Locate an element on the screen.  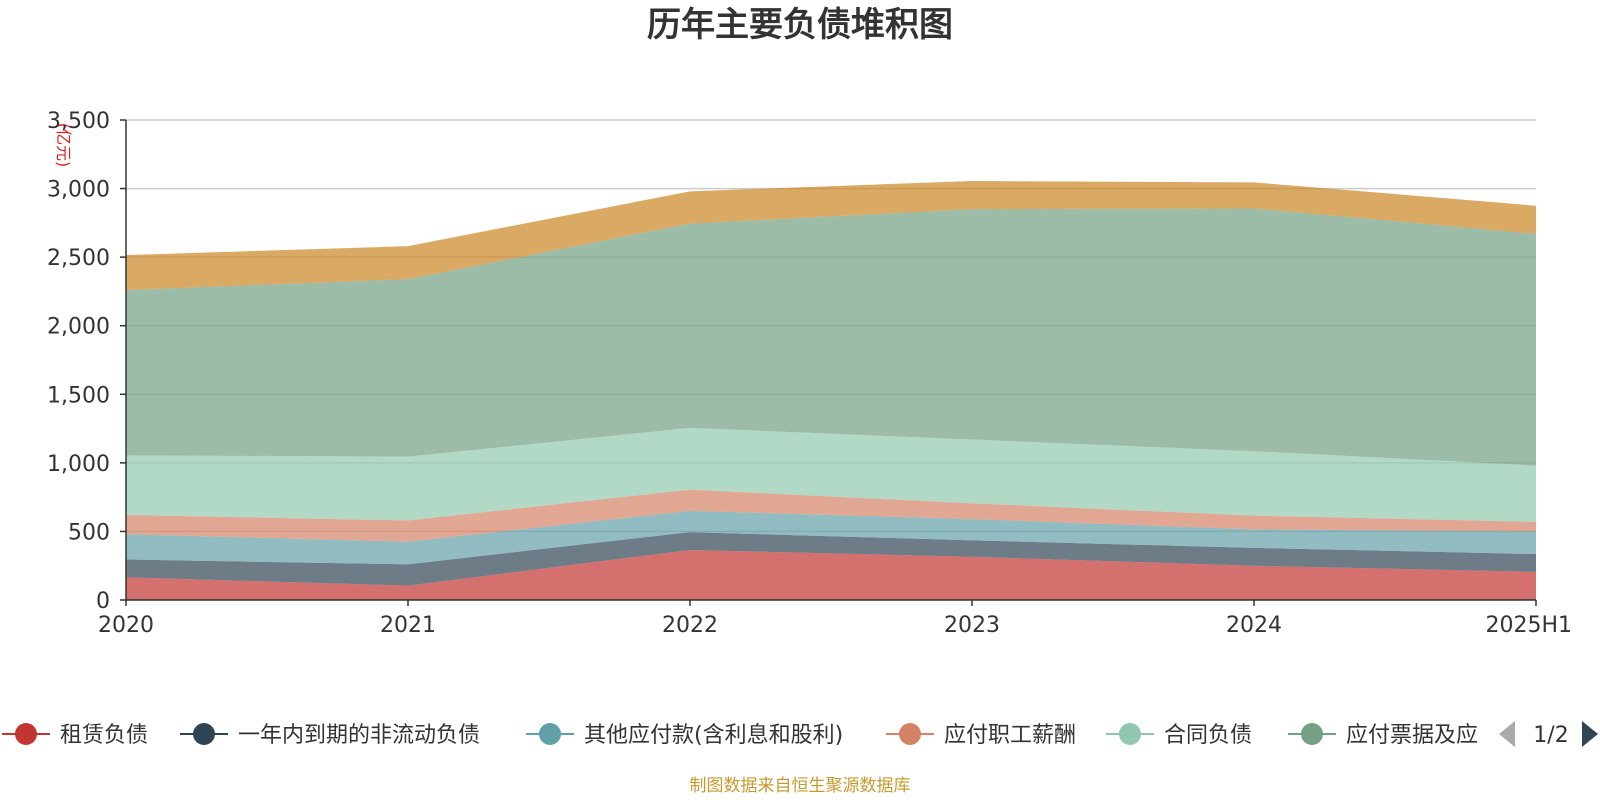
legend-item: 一年内到期的非流动负债 is located at coordinates (330, 735).